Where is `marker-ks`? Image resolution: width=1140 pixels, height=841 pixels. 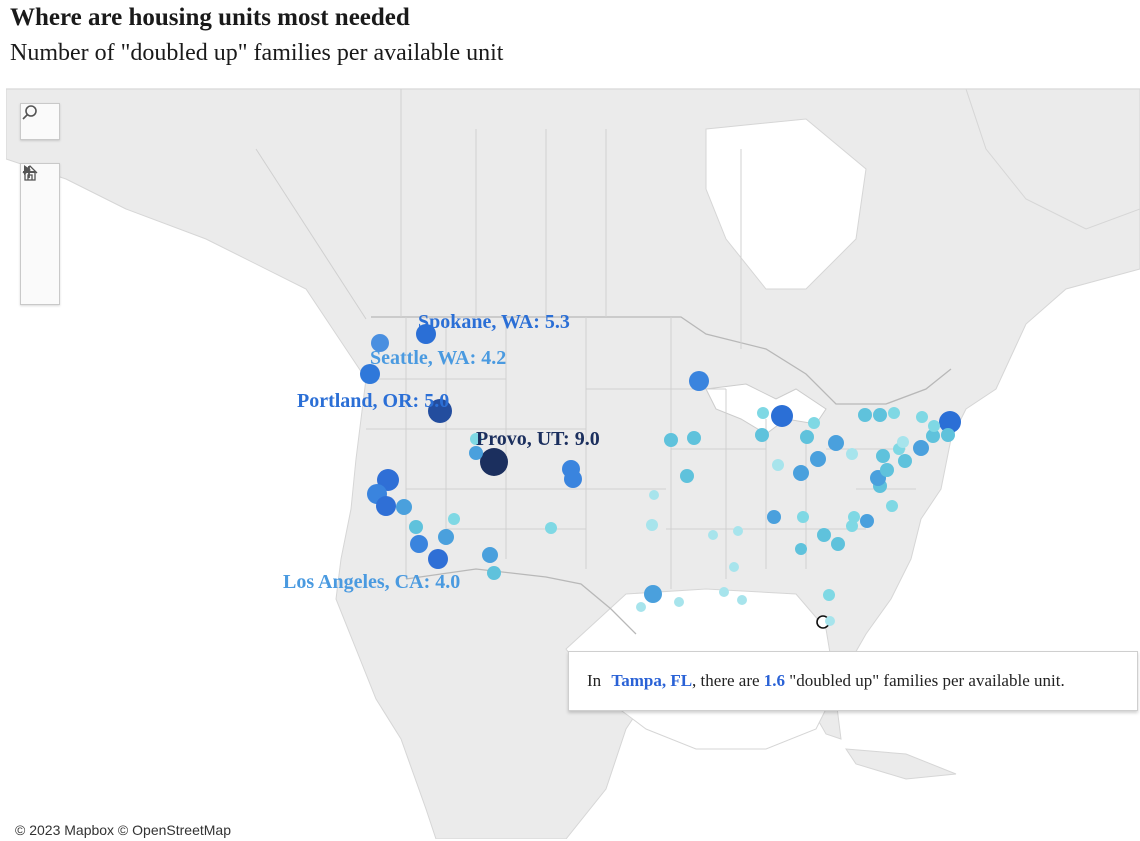
marker-ks is located at coordinates (654, 495).